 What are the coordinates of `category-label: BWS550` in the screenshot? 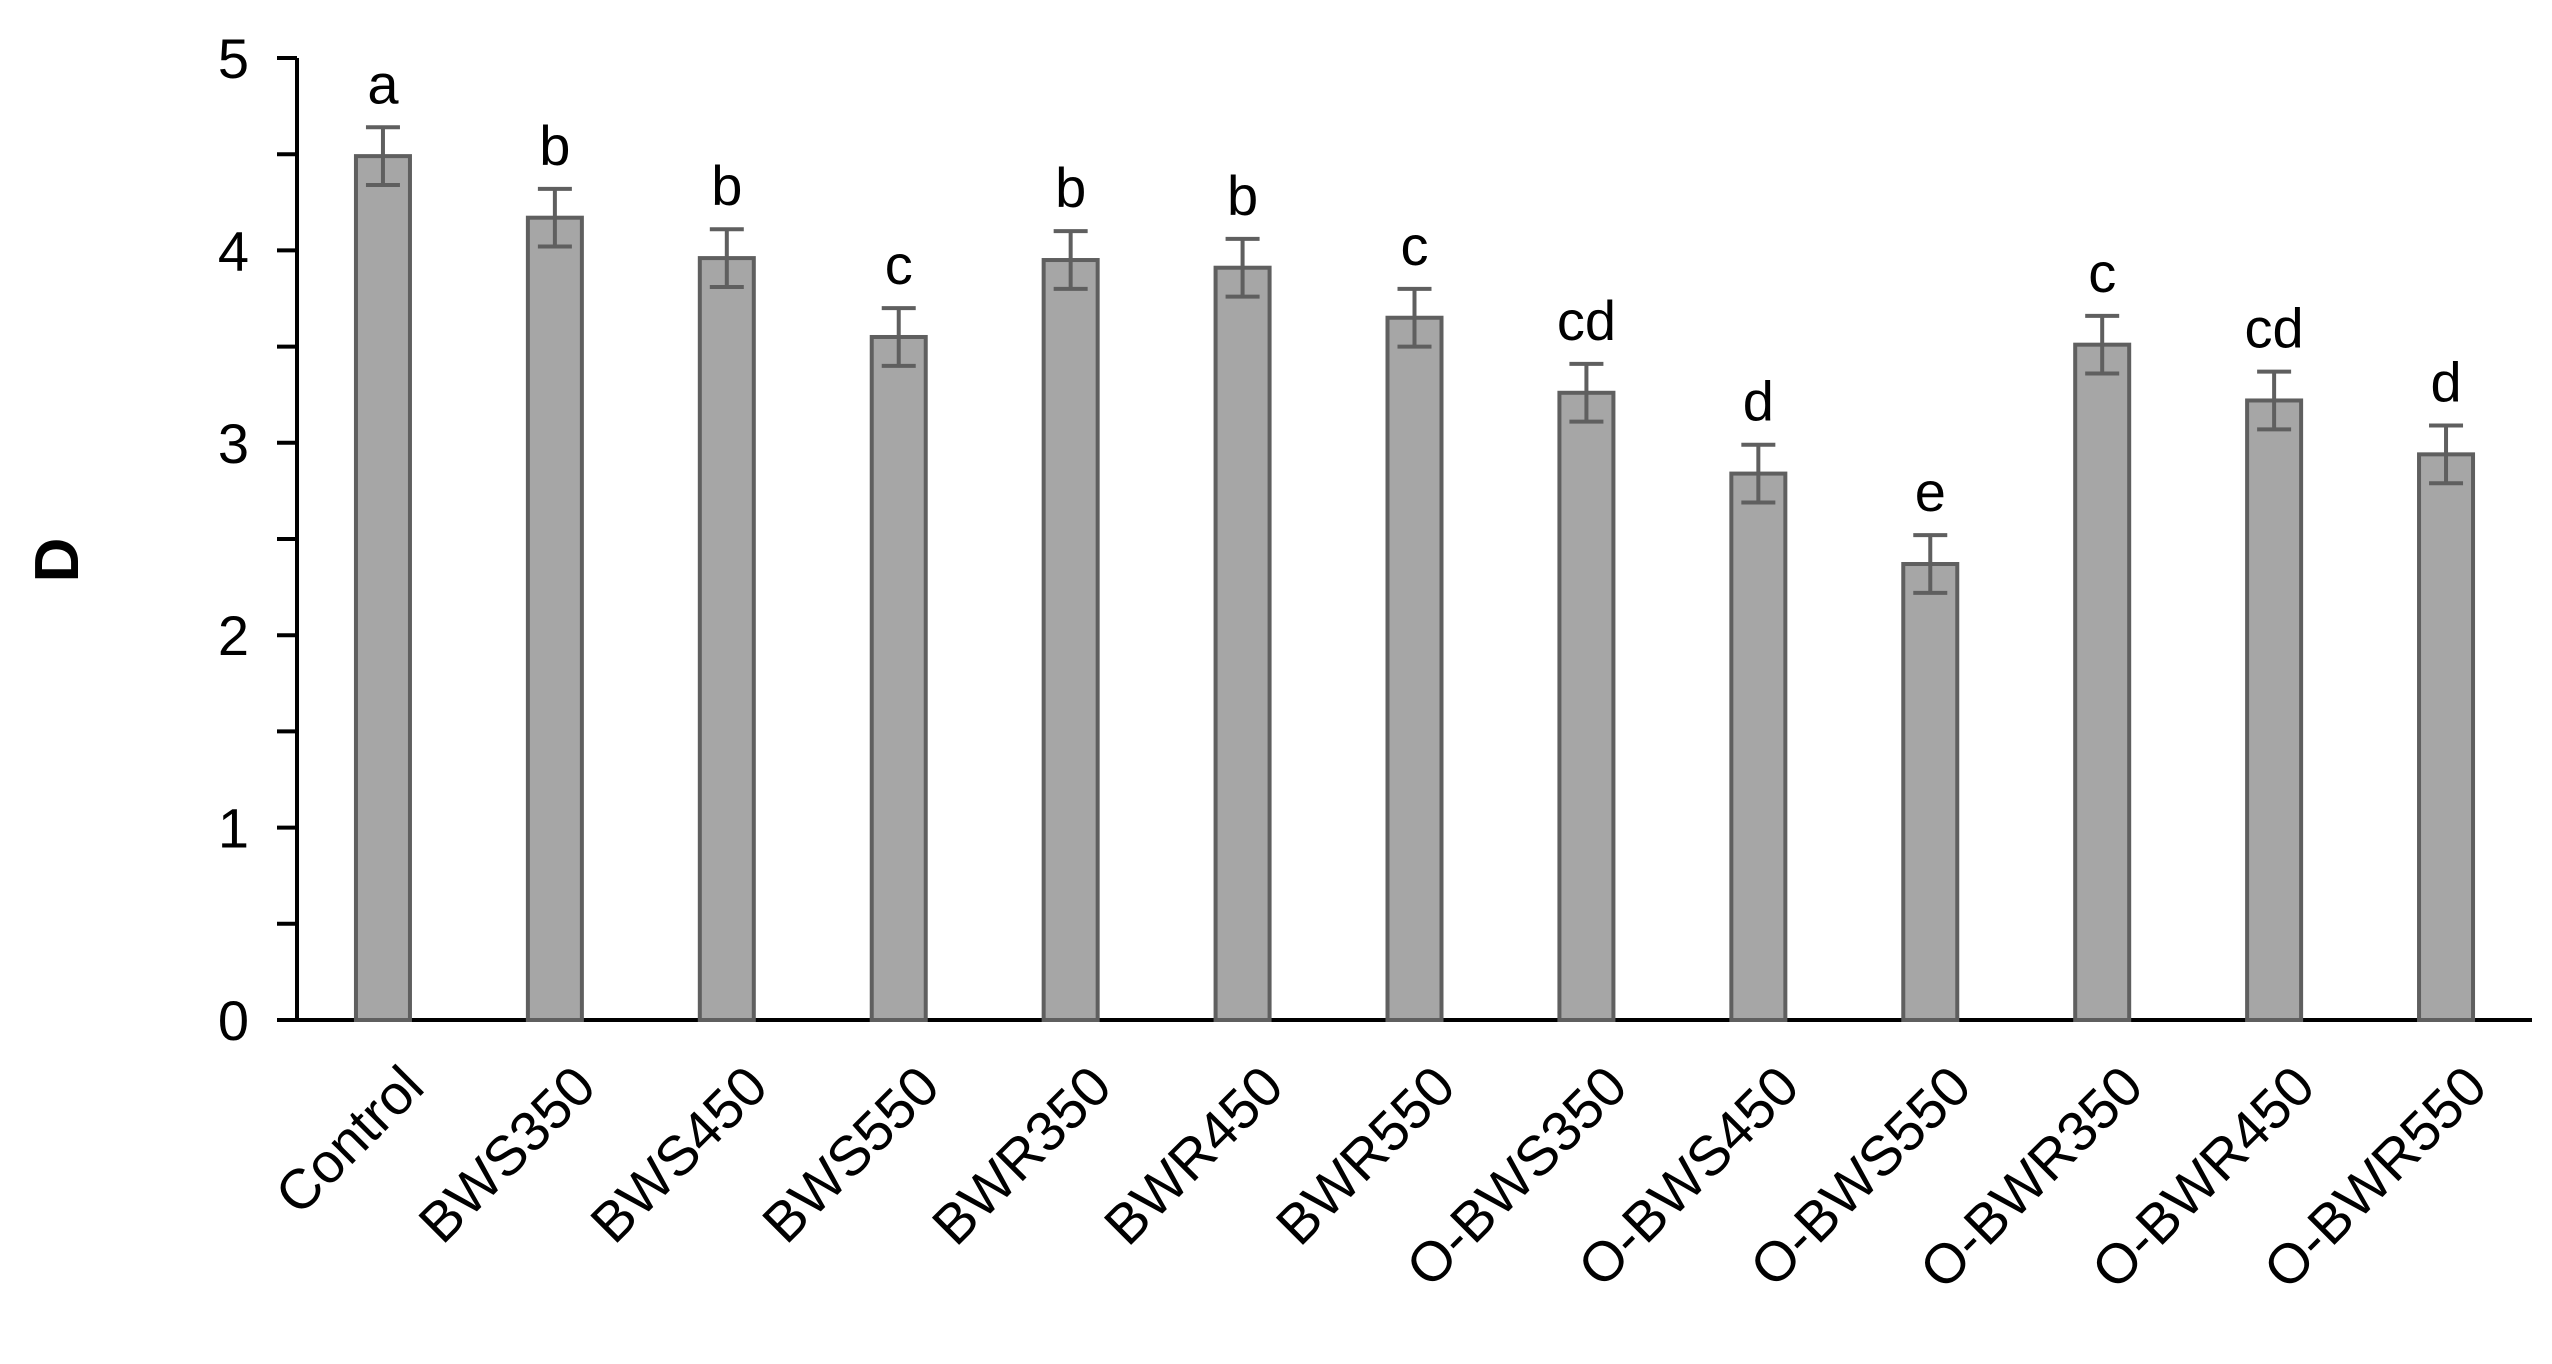 It's located at (850, 1154).